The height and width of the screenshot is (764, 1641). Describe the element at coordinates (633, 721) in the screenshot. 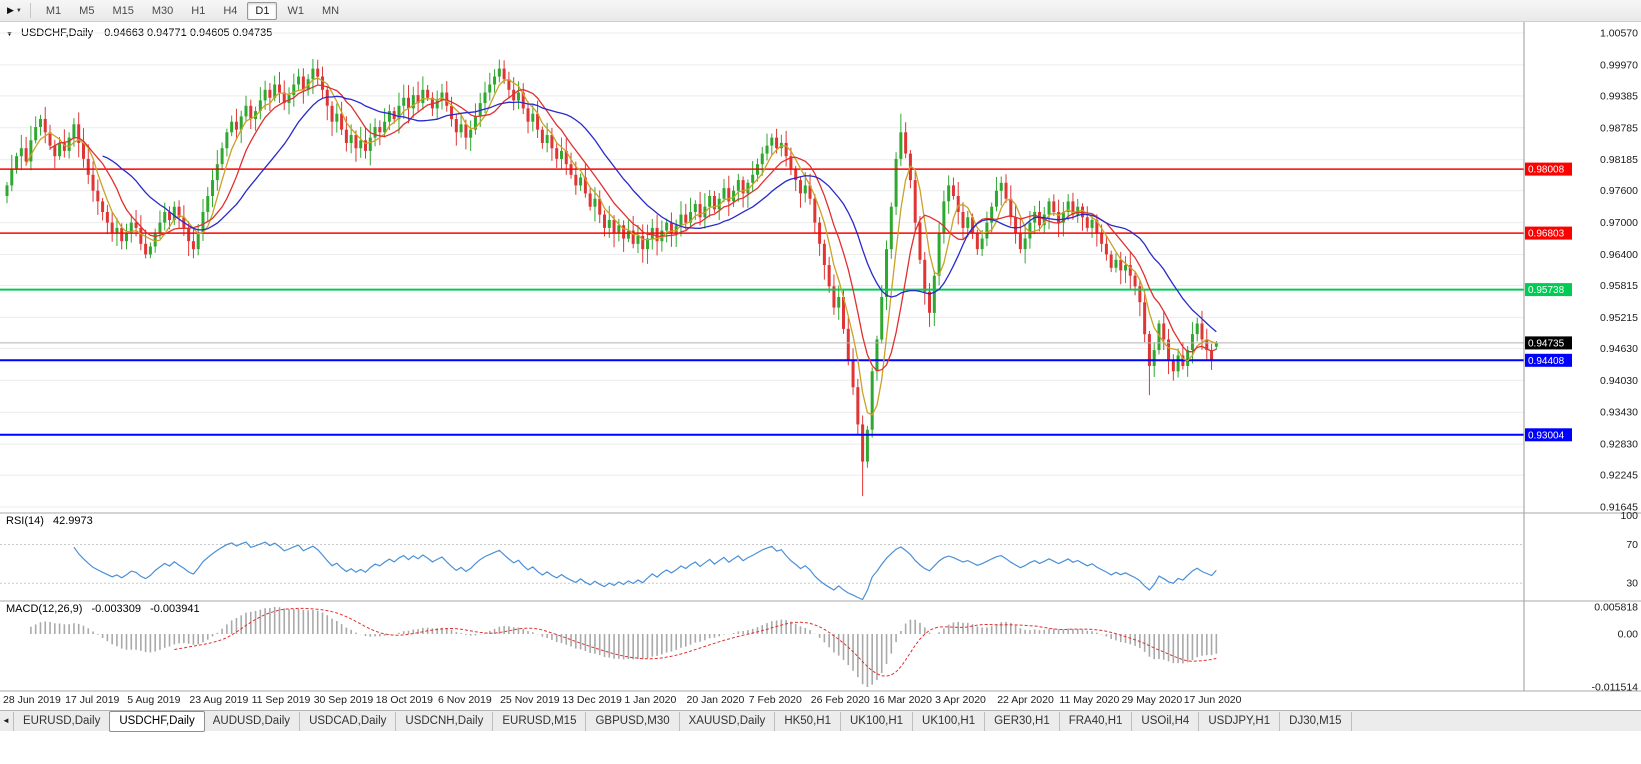

I see `chart-tab-GBPUSD-M30: GBPUSD,M30` at that location.